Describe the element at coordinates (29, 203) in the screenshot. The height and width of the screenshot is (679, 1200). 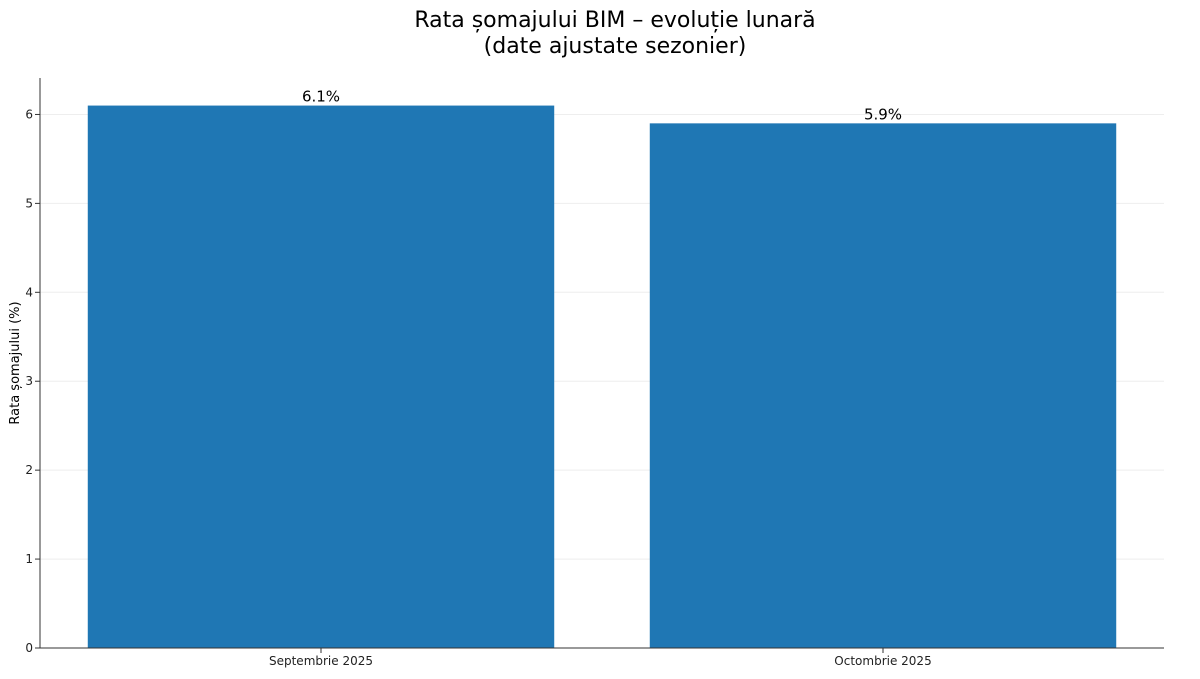
I see `y-tick-label: 5` at that location.